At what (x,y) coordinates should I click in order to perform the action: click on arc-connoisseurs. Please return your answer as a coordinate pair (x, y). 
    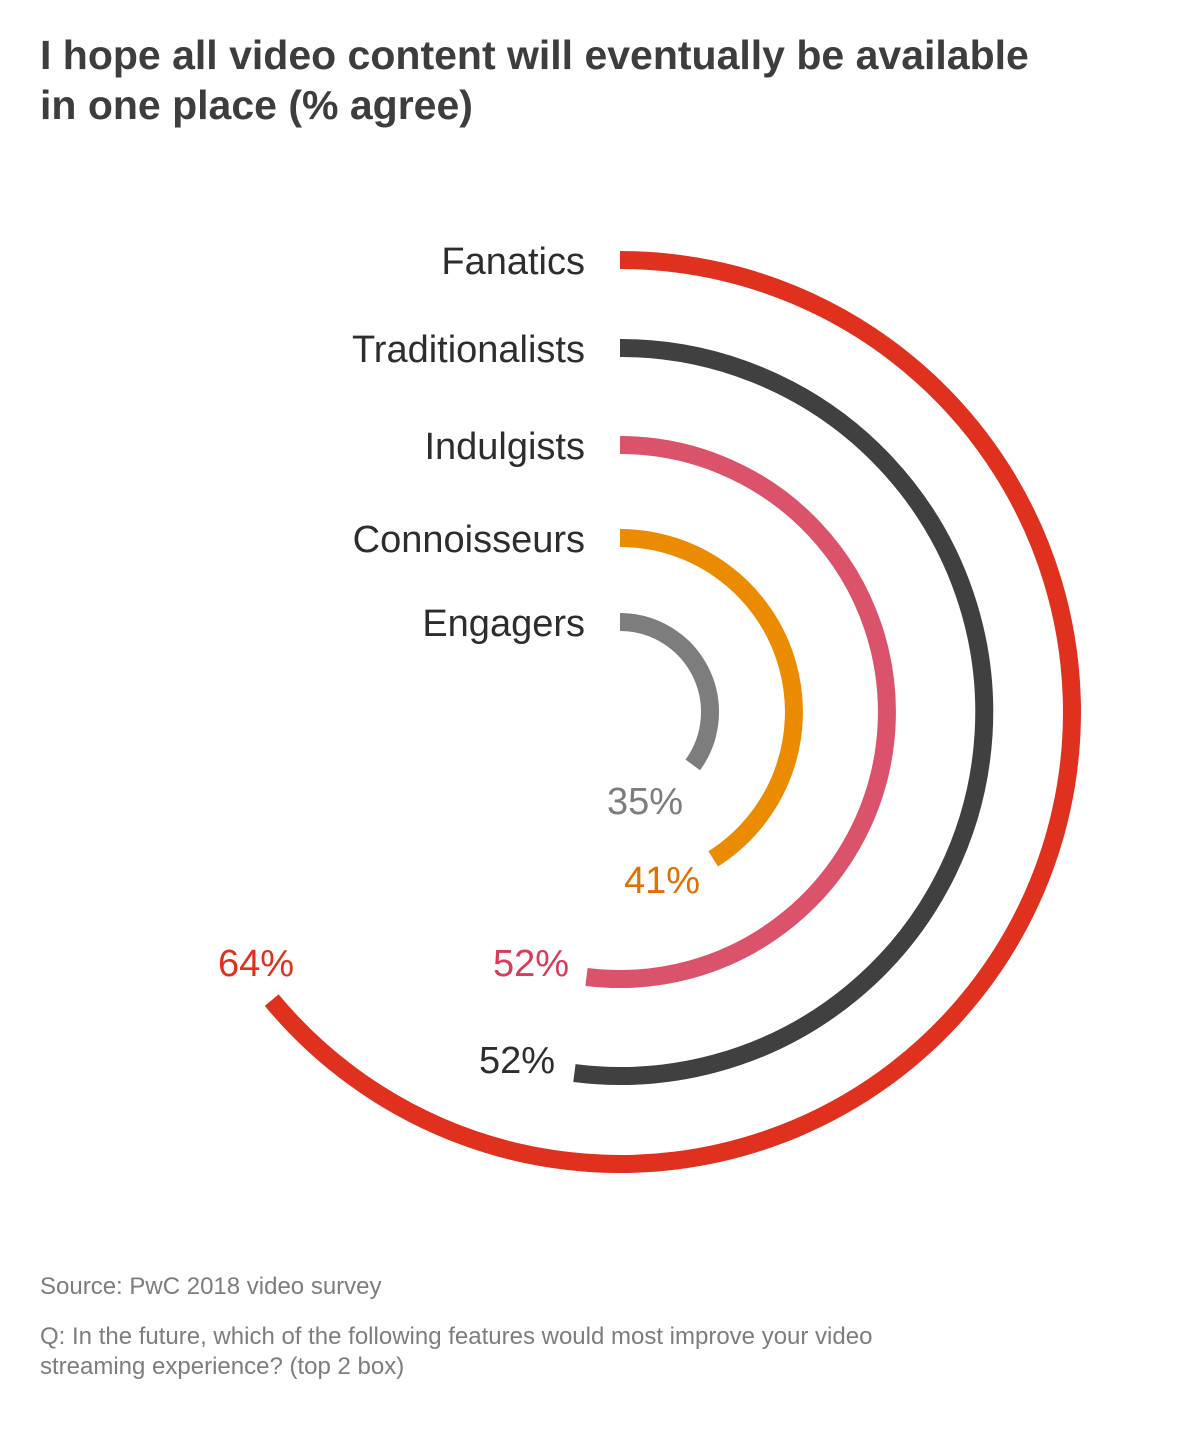
    Looking at the image, I should click on (711, 698).